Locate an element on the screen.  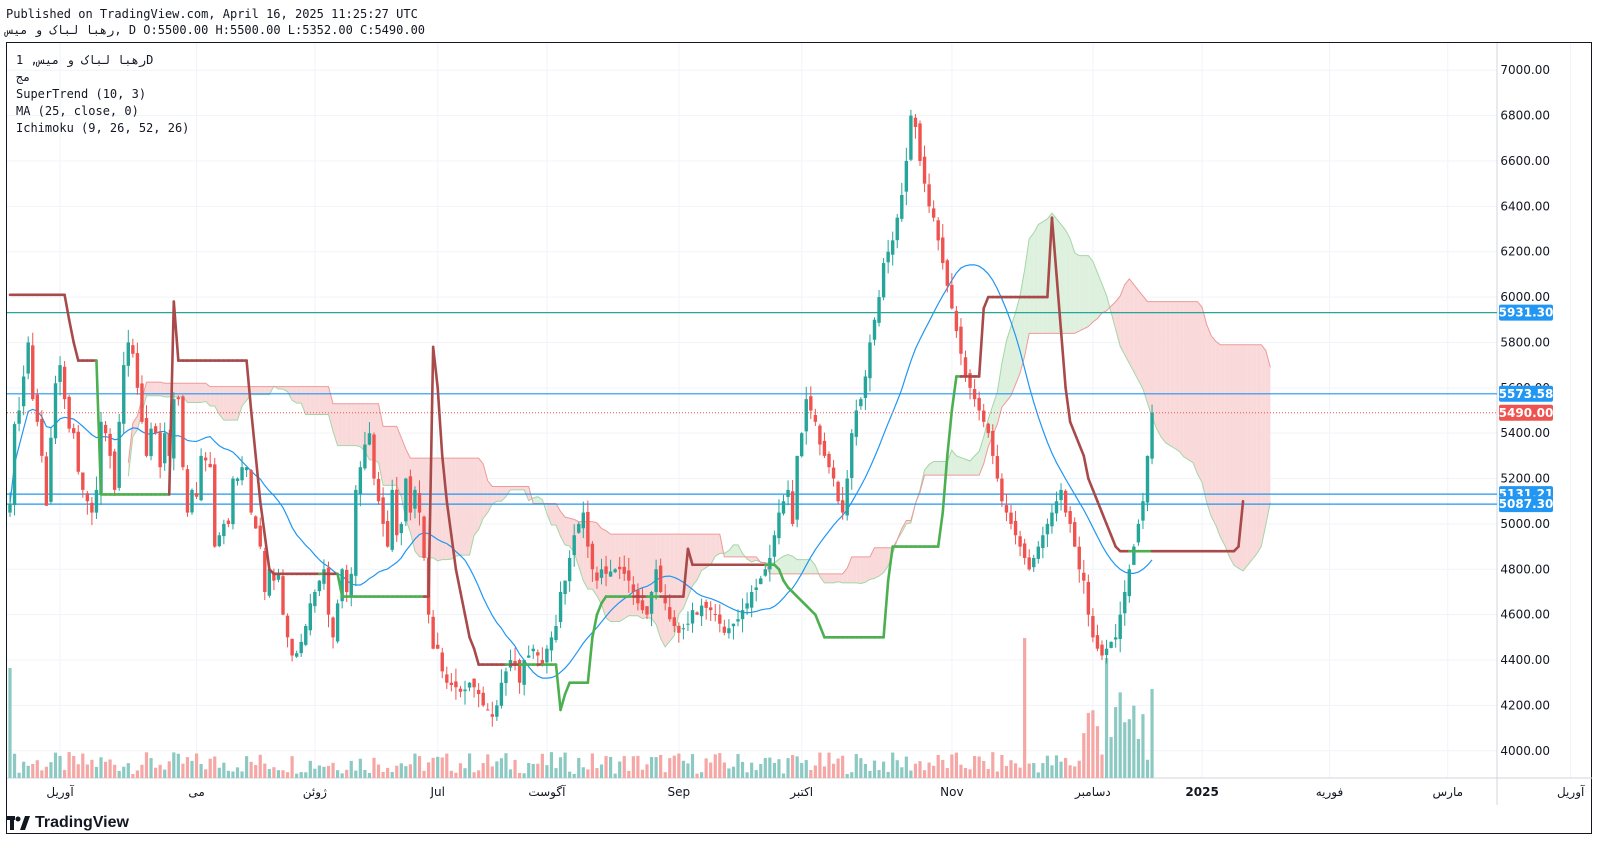
legend-ma: MA (25, close, 0) is located at coordinates (77, 111).